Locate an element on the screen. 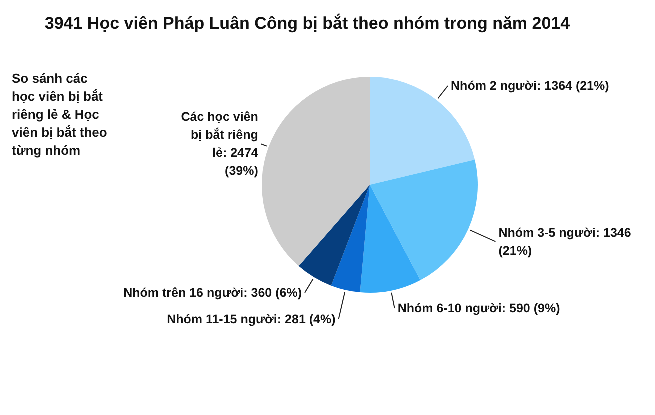 This screenshot has height=415, width=655. chart-title: 3941 Học viên Pháp Luân Công bị bắt theo nhóm trong năm 2014 is located at coordinates (308, 24).